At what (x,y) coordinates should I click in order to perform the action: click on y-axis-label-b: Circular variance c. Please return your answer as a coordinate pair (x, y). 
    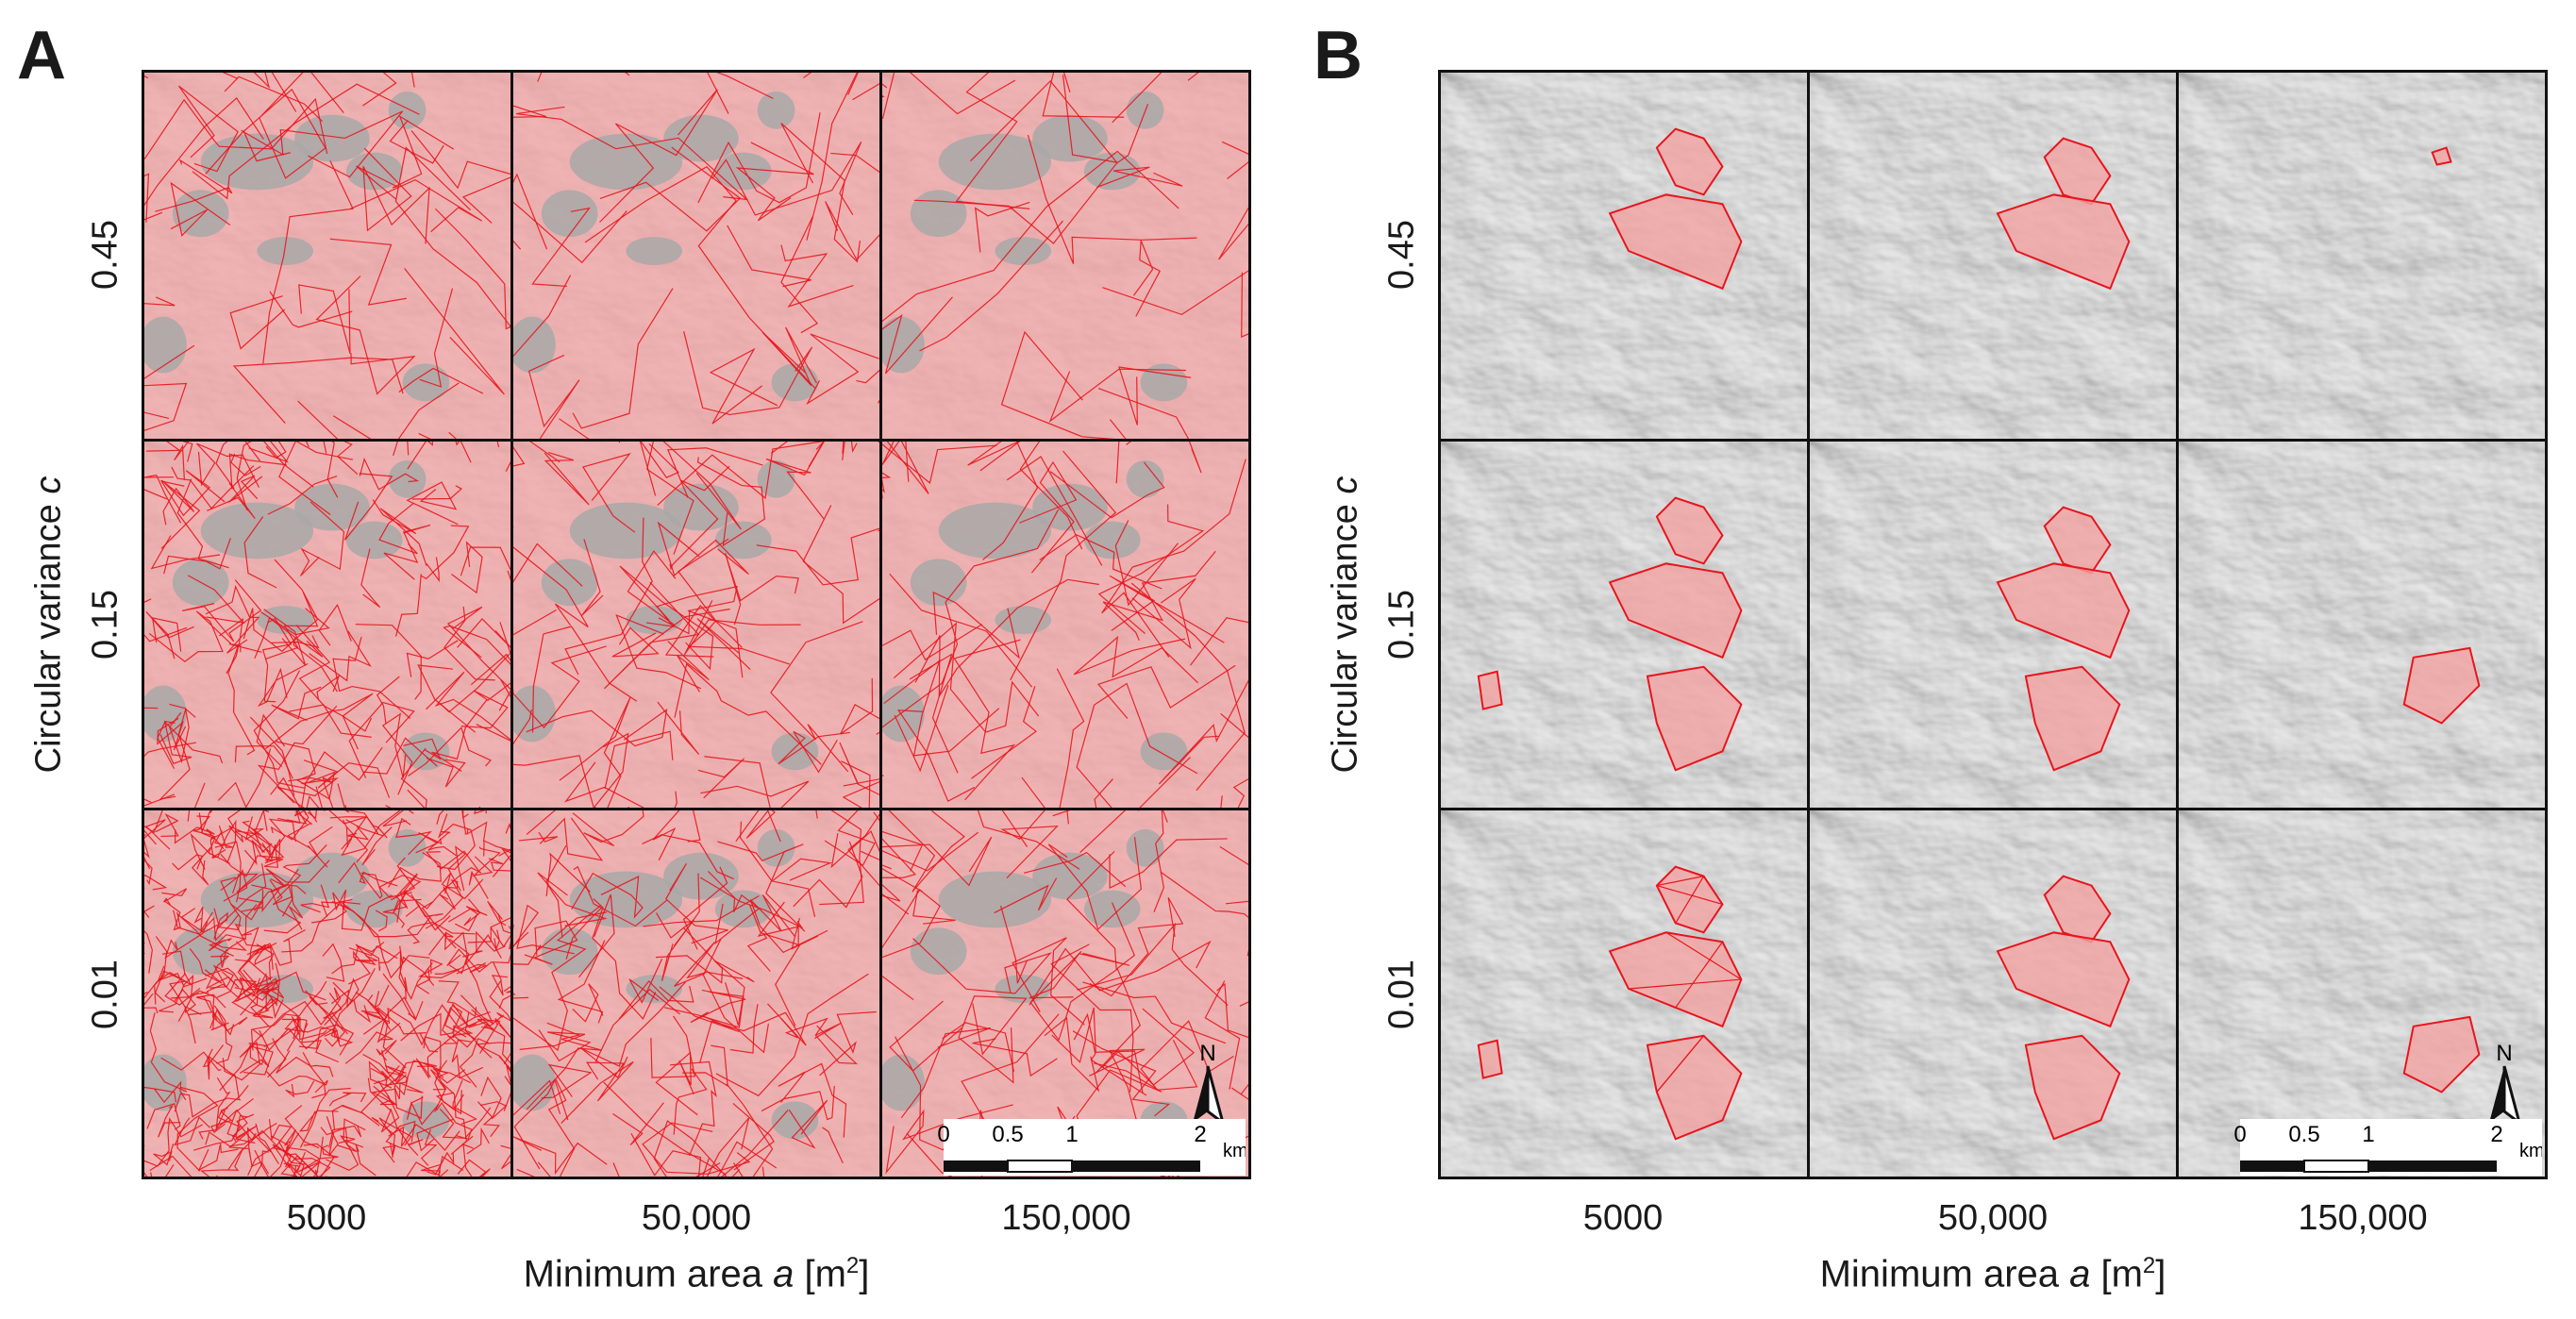
    Looking at the image, I should click on (1345, 625).